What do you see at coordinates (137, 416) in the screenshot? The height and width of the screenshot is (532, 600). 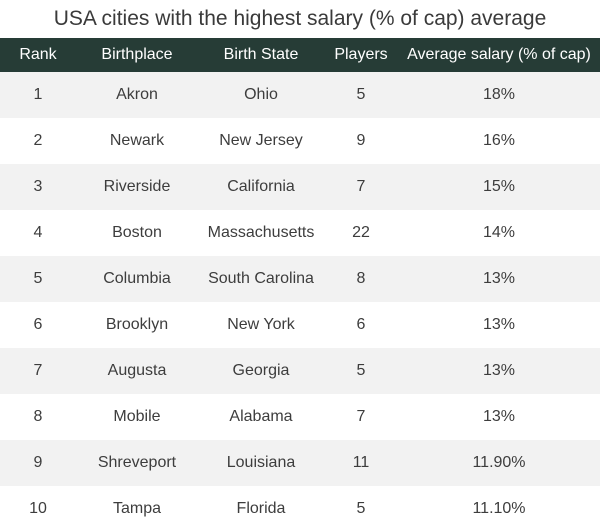 I see `cell-birthplace: Mobile` at bounding box center [137, 416].